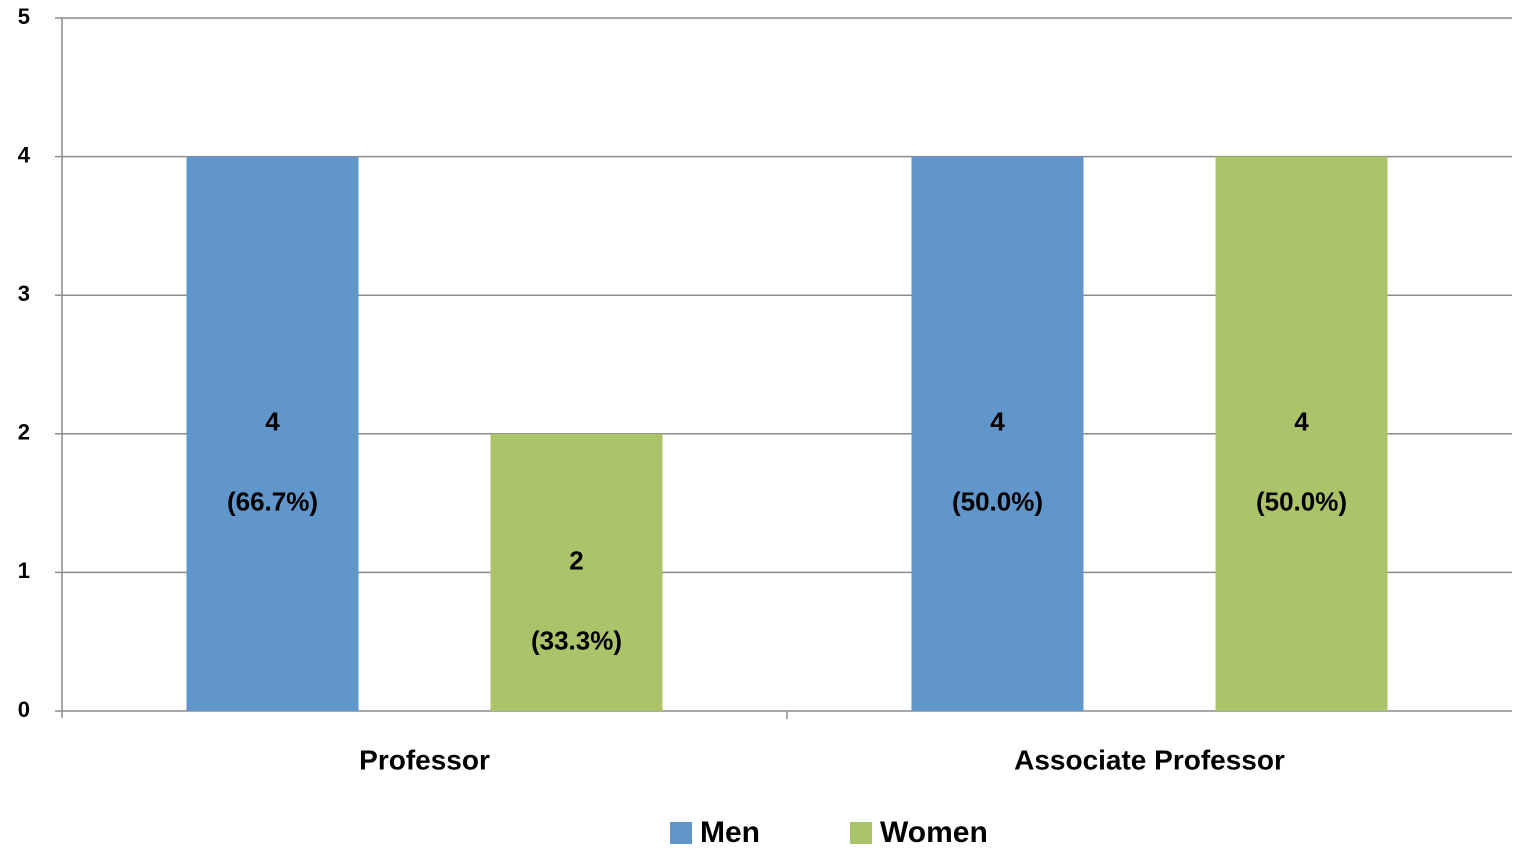 The width and height of the screenshot is (1526, 850). I want to click on y-tick-label: 1, so click(24, 570).